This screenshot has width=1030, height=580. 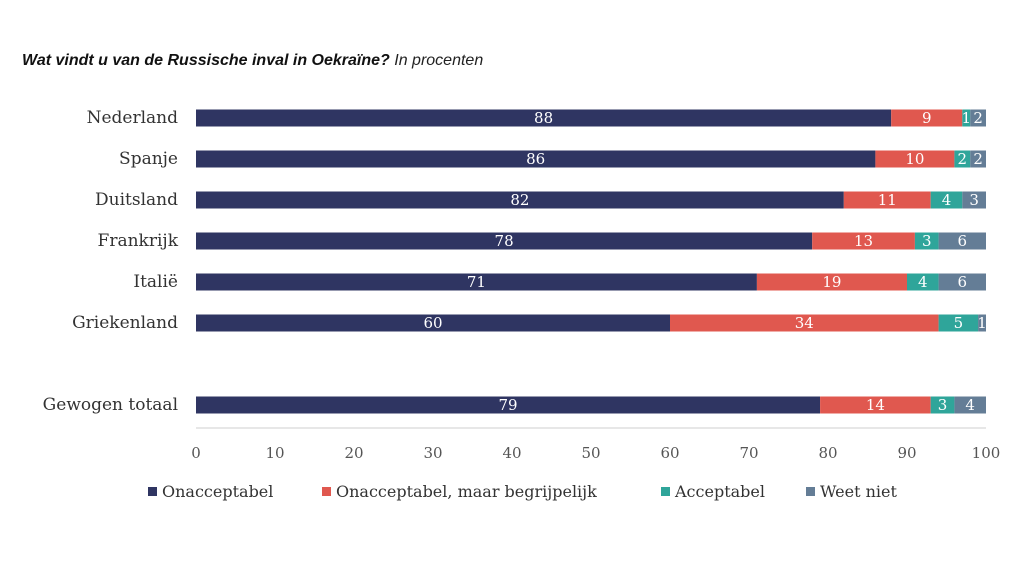 I want to click on chart-title-unit: In procenten, so click(x=439, y=60).